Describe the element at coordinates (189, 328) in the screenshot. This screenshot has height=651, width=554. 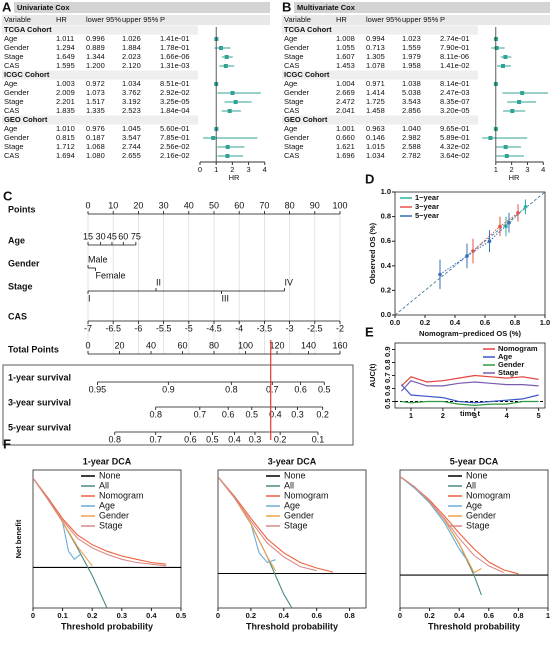
I see `scale-label: -5` at that location.